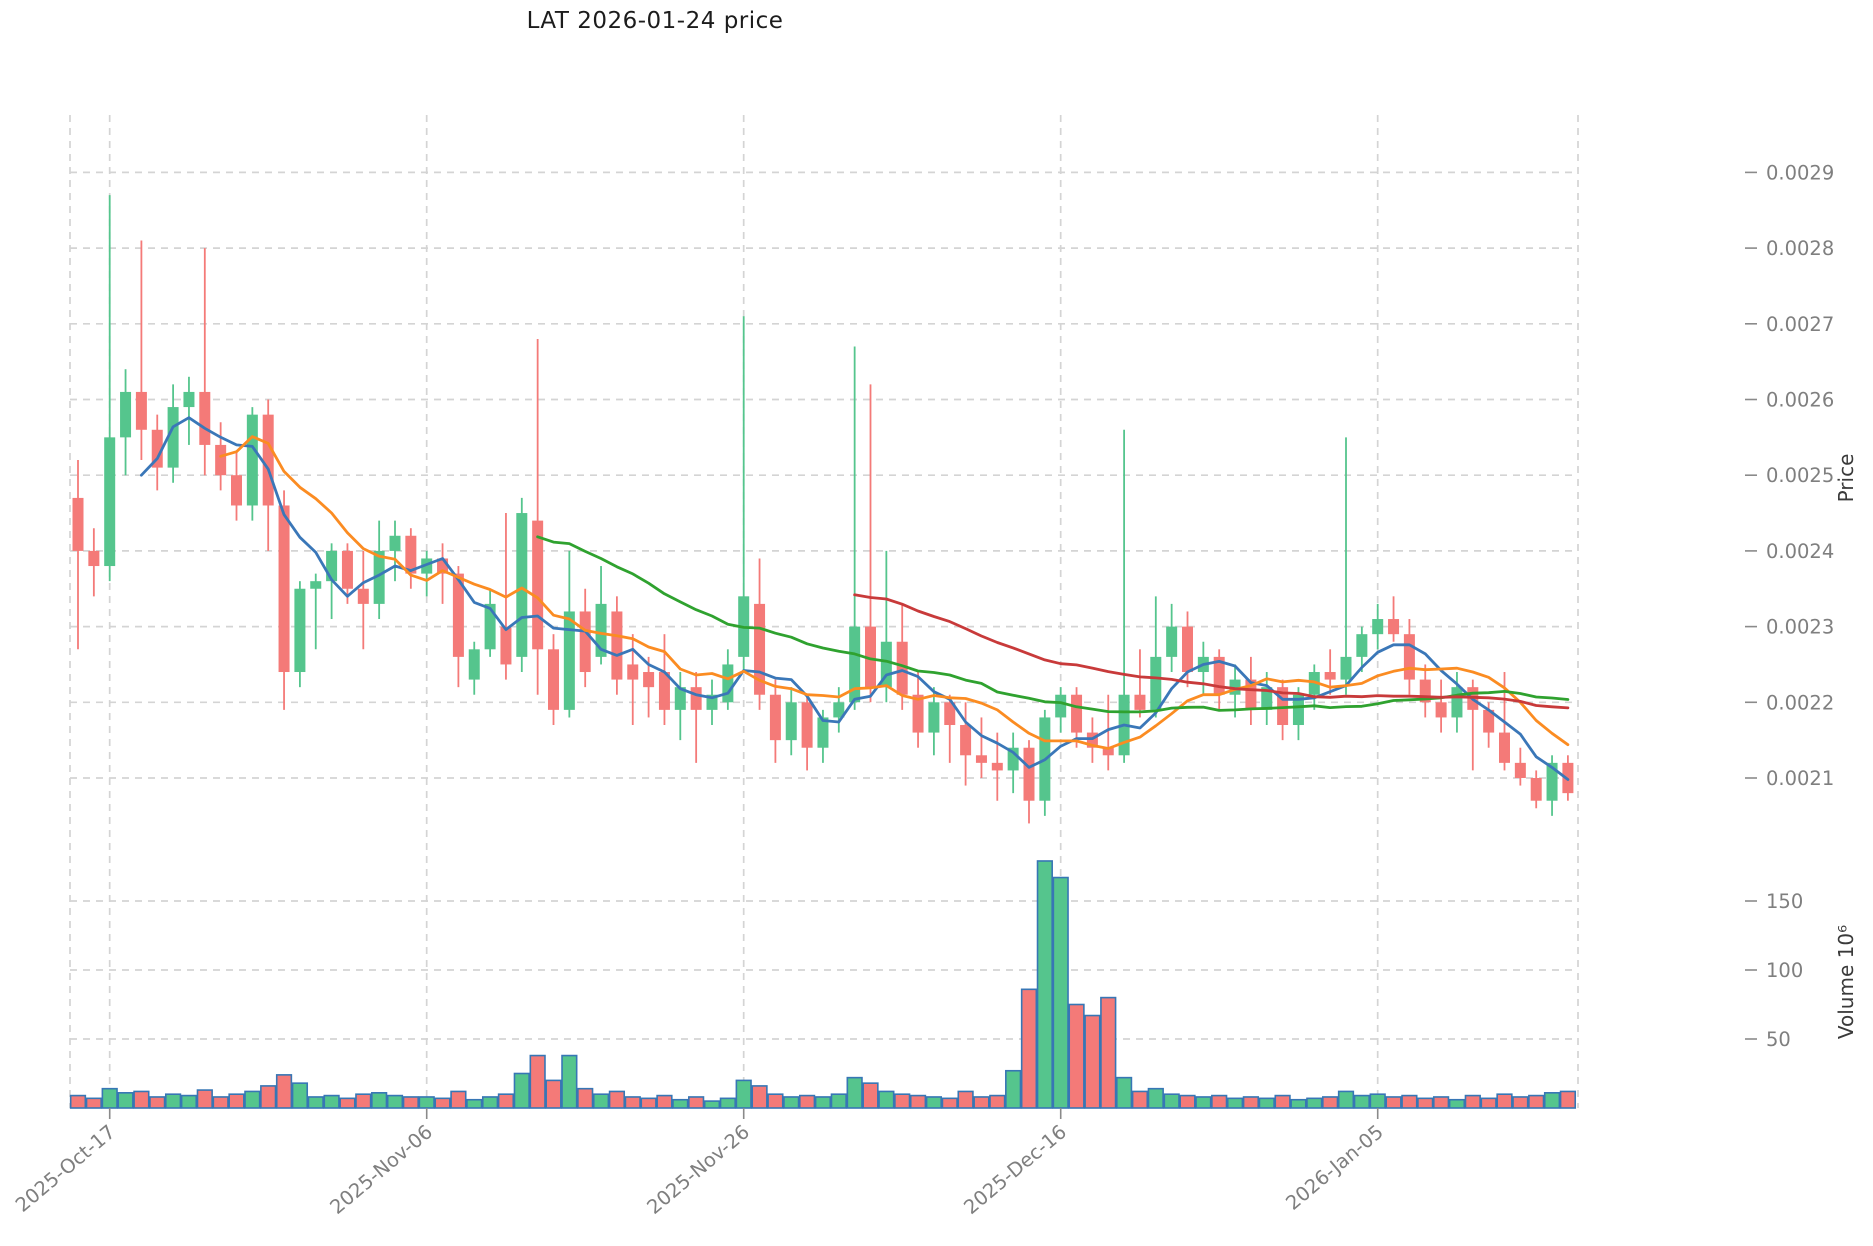 The height and width of the screenshot is (1246, 1873). Describe the element at coordinates (1800, 324) in the screenshot. I see `price-tick-label: 0.0027` at that location.